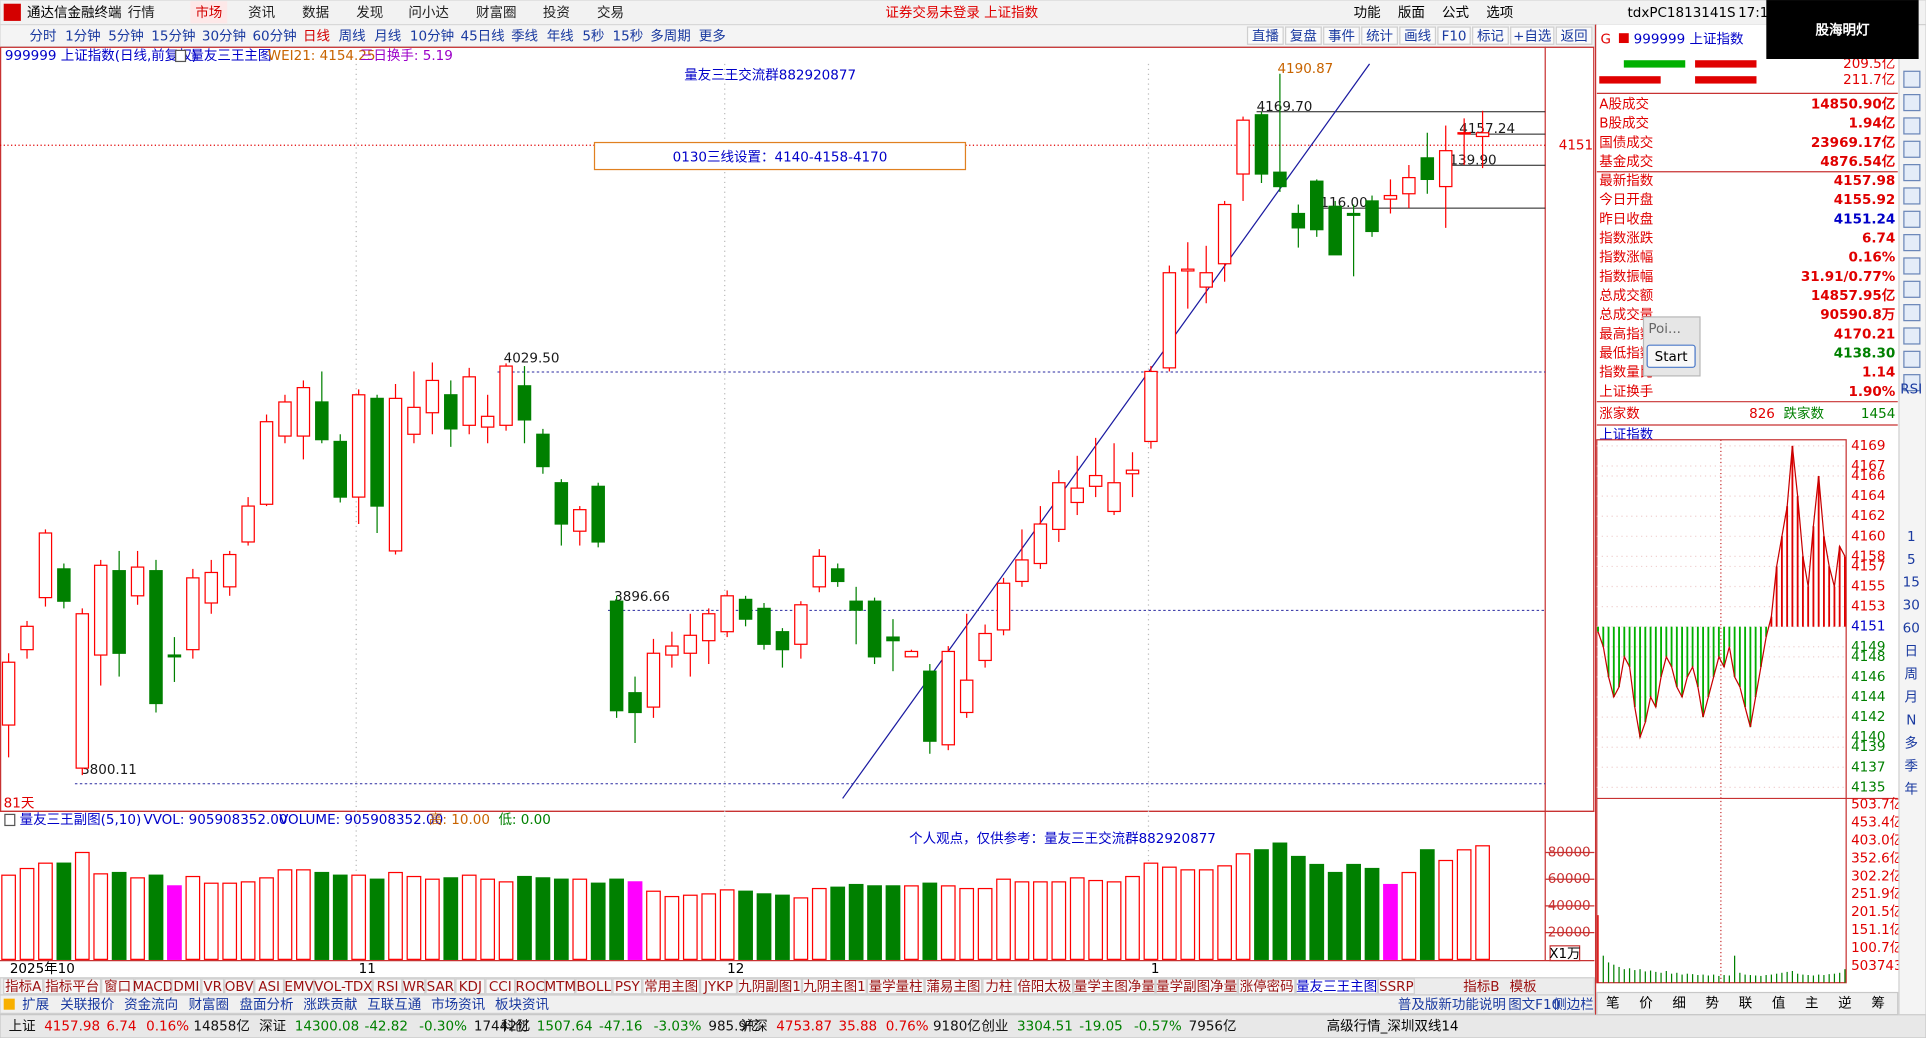 The image size is (1926, 1038). What do you see at coordinates (1911, 629) in the screenshot?
I see `side-button: 60` at bounding box center [1911, 629].